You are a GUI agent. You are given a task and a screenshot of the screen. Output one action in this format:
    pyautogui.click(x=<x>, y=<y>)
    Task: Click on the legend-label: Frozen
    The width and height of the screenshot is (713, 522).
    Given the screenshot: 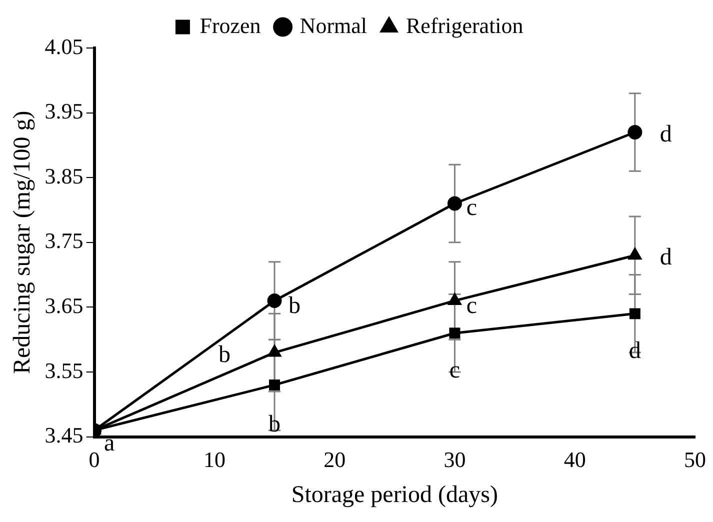 What is the action you would take?
    pyautogui.click(x=230, y=25)
    